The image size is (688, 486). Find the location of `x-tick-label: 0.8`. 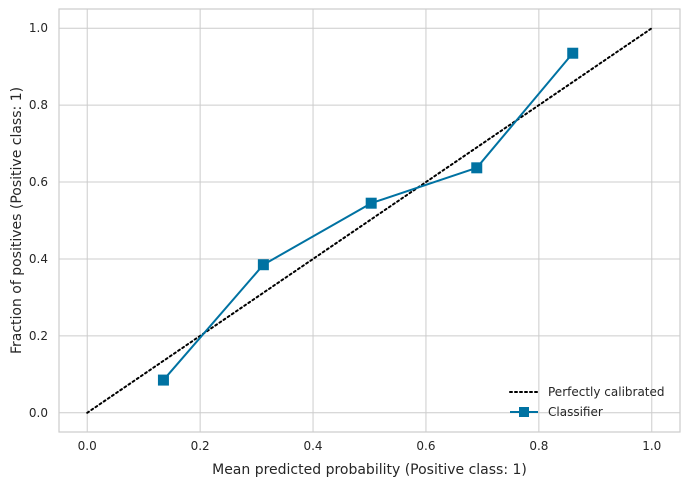

x-tick-label: 0.8 is located at coordinates (538, 446).